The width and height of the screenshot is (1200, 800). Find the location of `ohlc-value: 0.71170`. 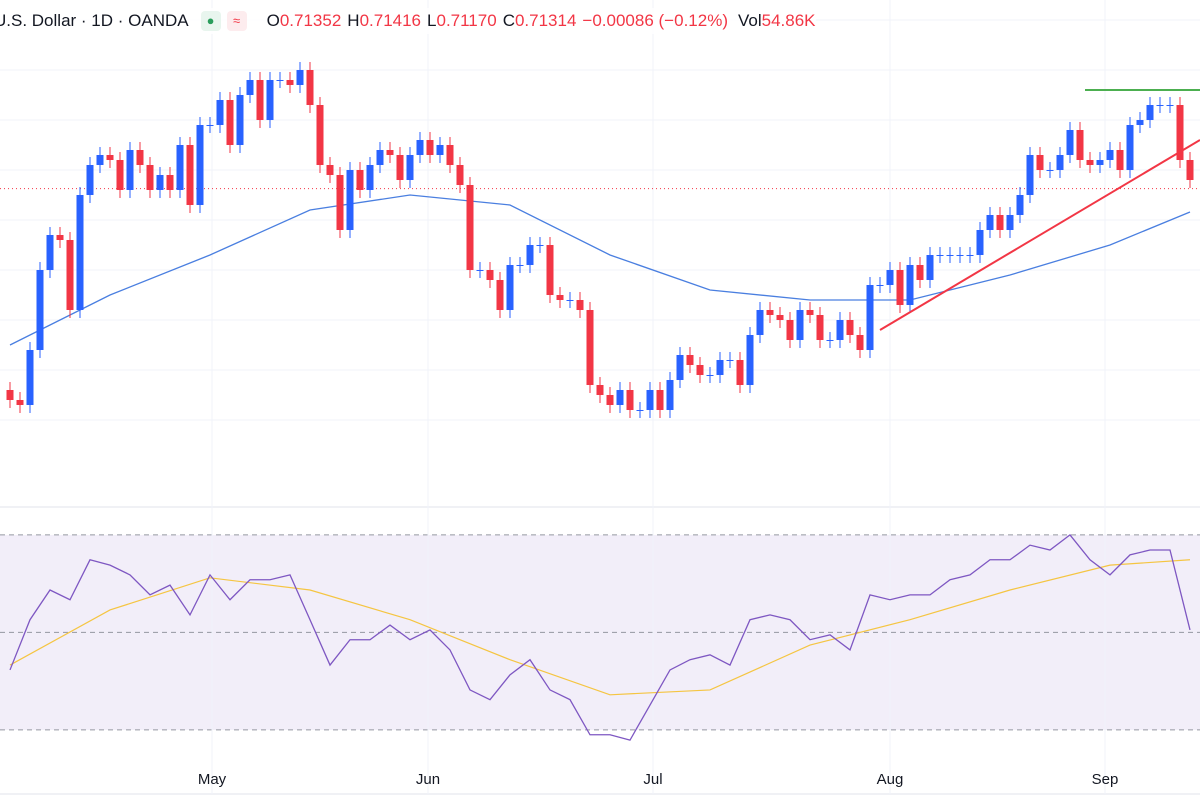

ohlc-value: 0.71170 is located at coordinates (466, 20).